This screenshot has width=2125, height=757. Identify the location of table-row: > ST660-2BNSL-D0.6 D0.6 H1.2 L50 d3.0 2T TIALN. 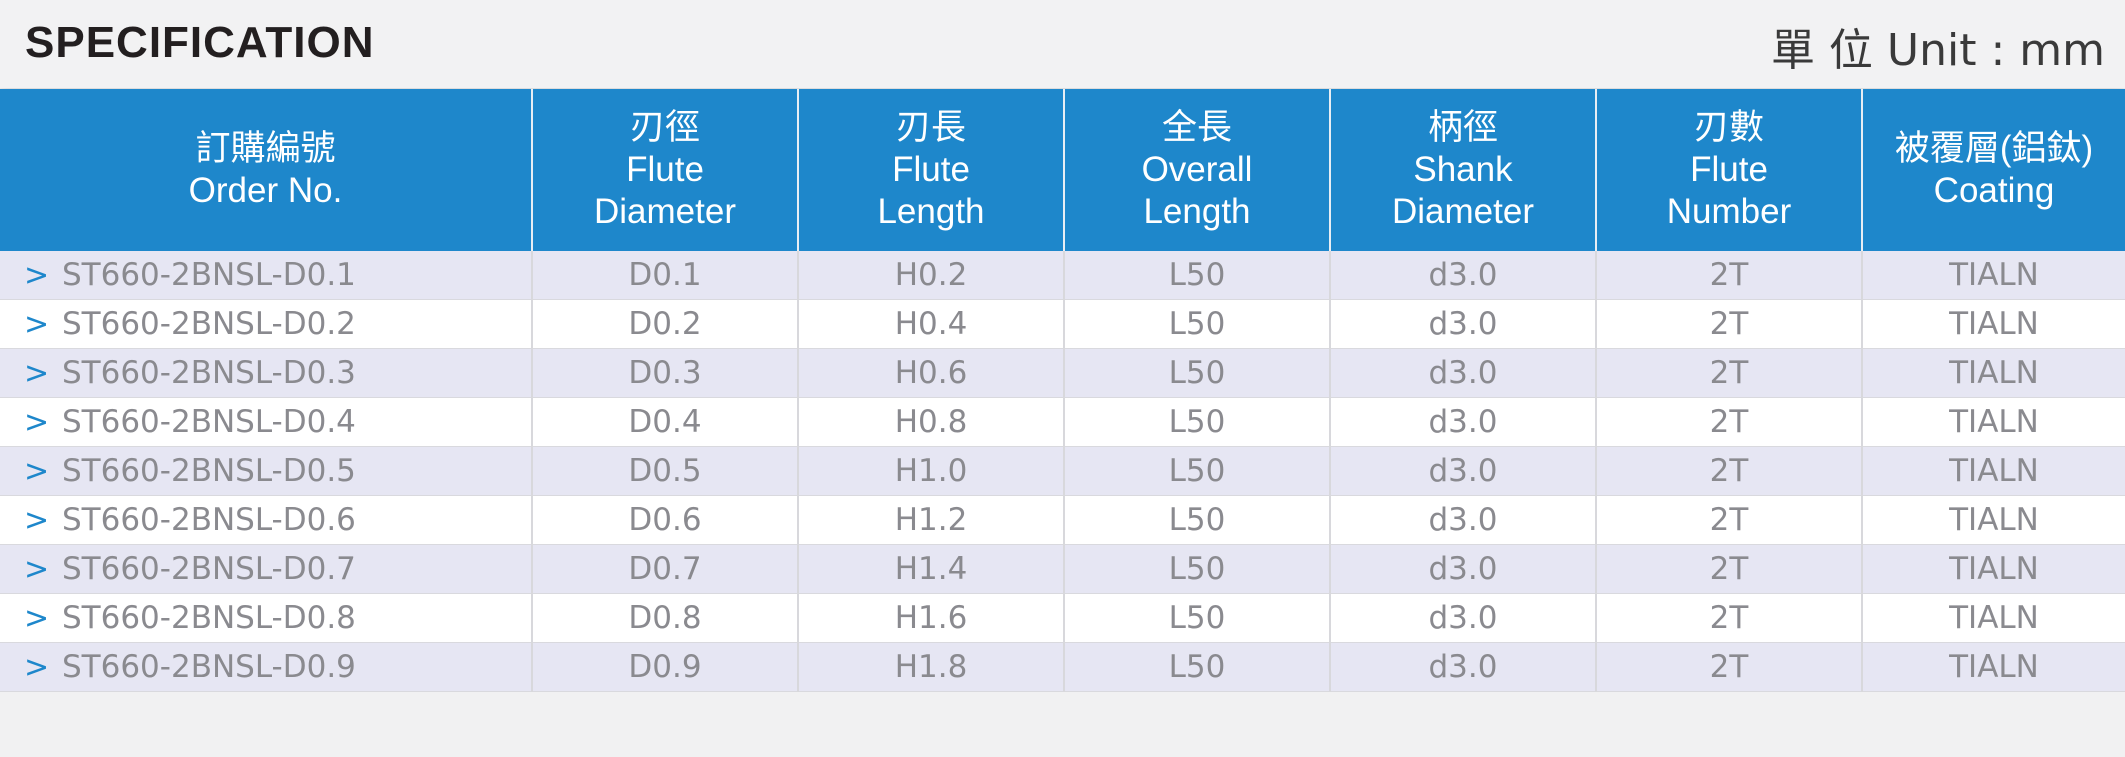
(1062, 520).